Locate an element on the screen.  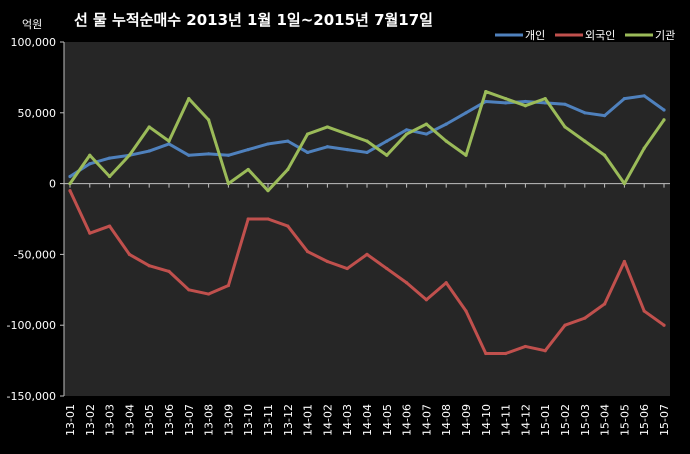
x-tick-label: 15-06 is located at coordinates (644, 420).